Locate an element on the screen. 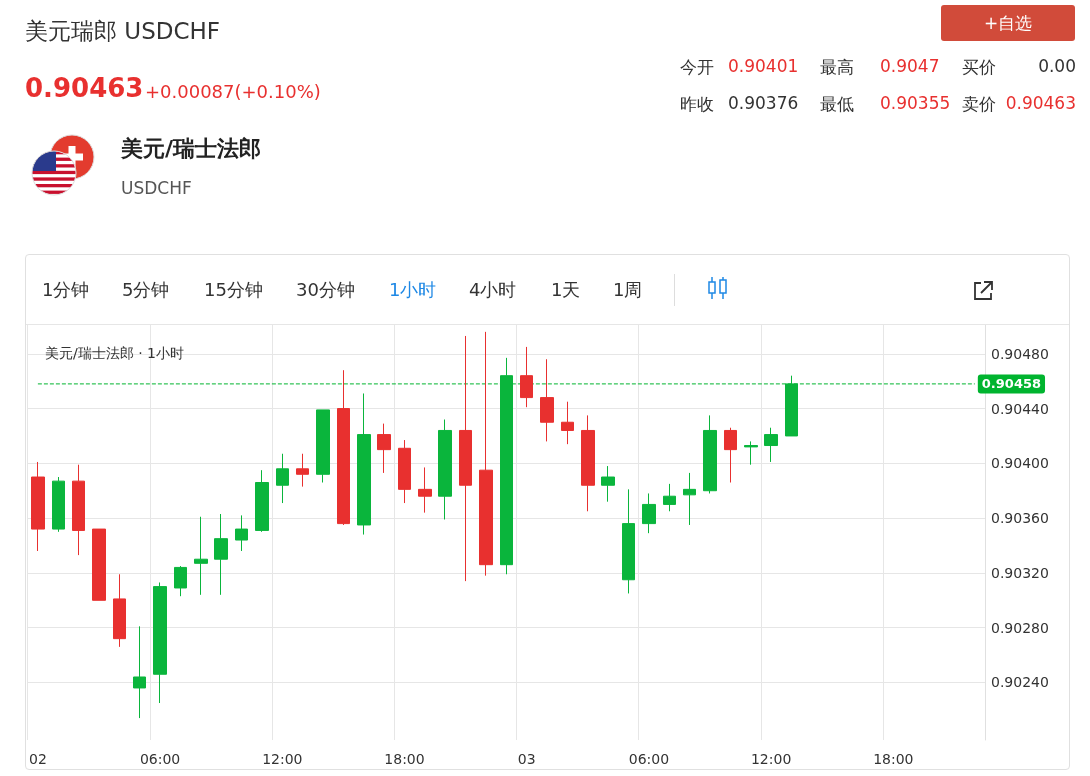  text: 0.9047 is located at coordinates (910, 66).